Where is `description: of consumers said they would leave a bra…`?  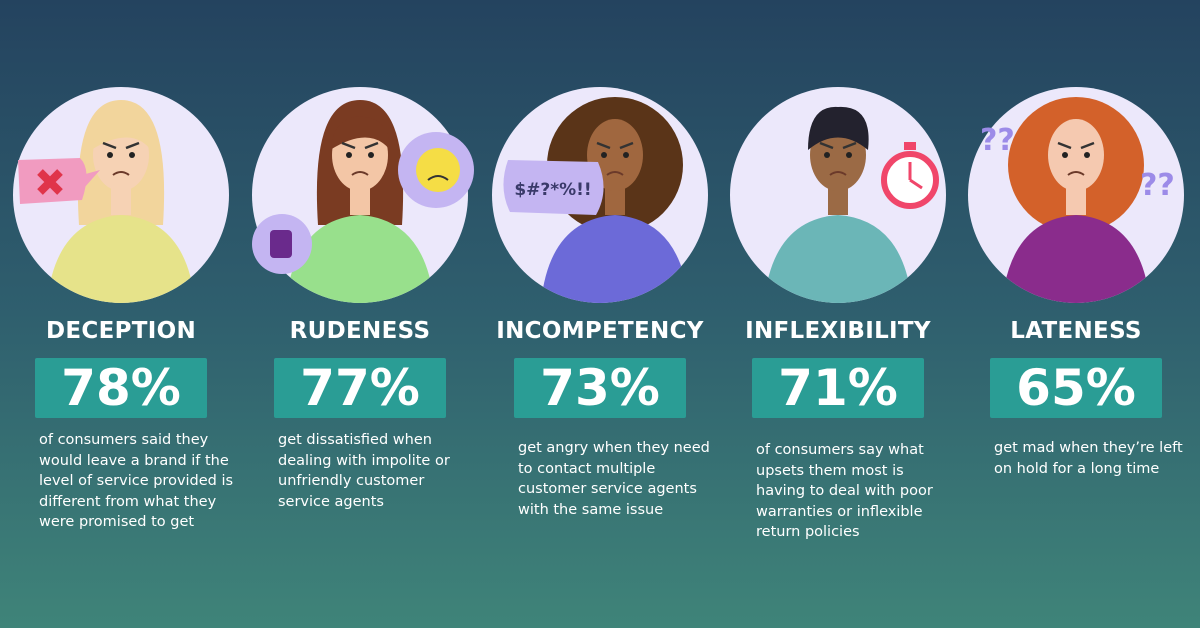 description: of consumers said they would leave a bra… is located at coordinates (136, 481).